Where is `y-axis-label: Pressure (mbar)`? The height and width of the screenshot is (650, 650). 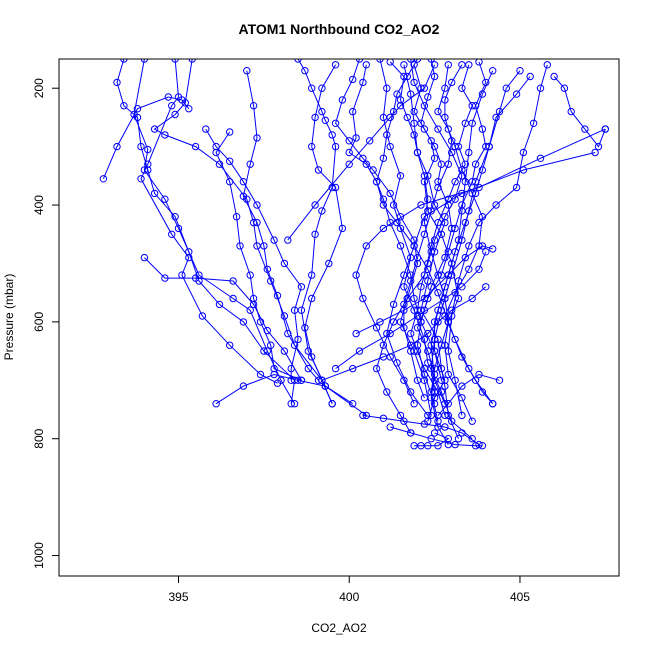
y-axis-label: Pressure (mbar) is located at coordinates (9, 317).